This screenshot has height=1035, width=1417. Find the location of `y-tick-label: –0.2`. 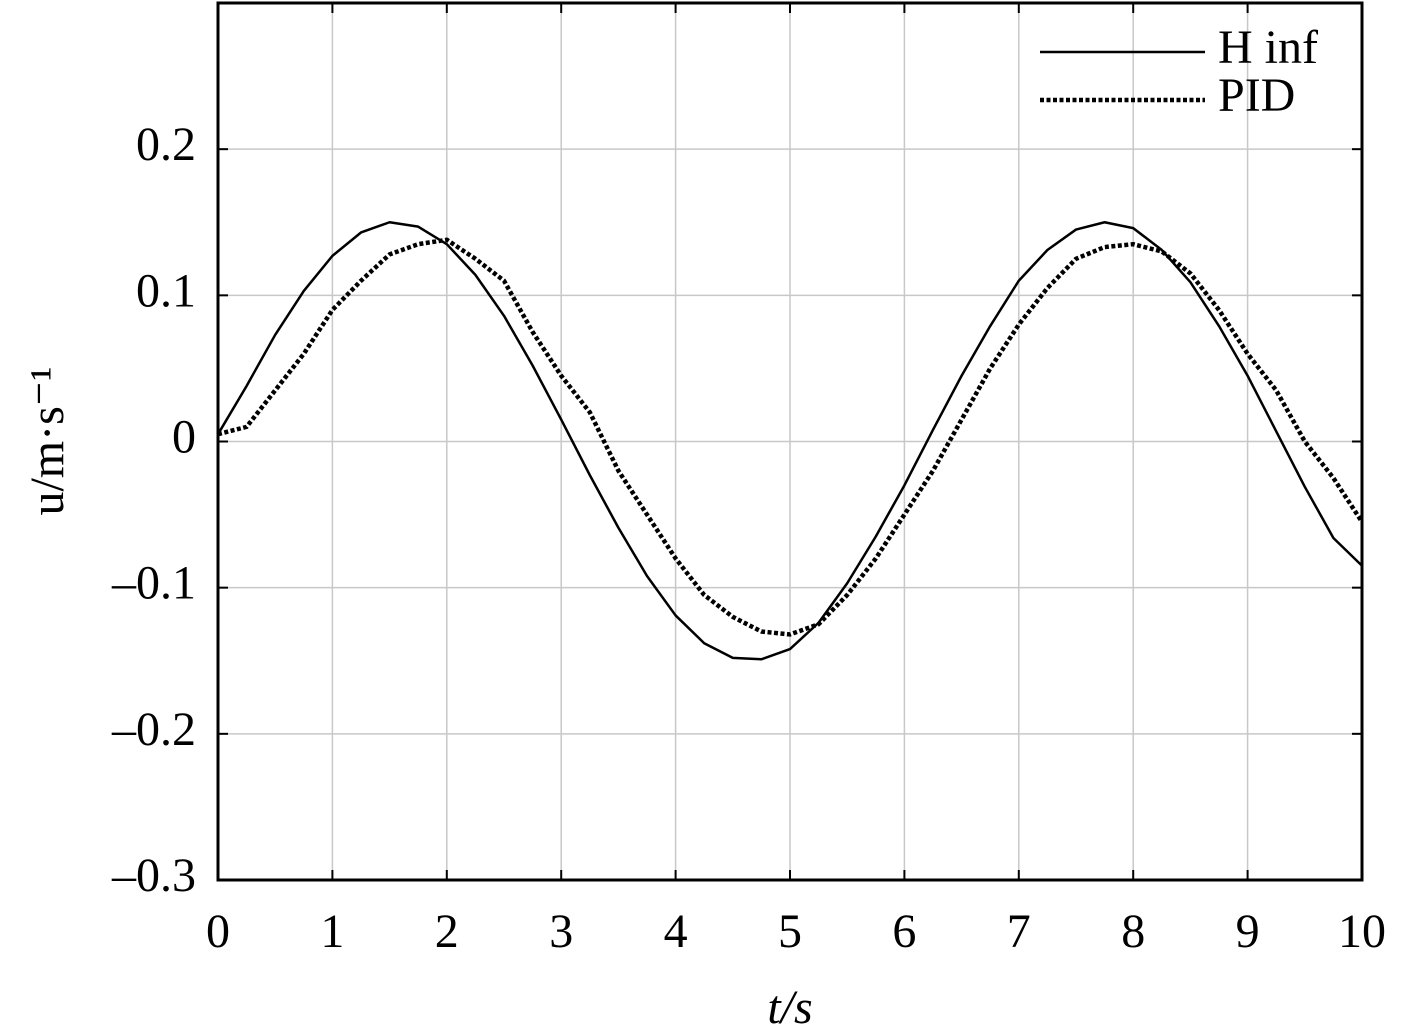

y-tick-label: –0.2 is located at coordinates (153, 729).